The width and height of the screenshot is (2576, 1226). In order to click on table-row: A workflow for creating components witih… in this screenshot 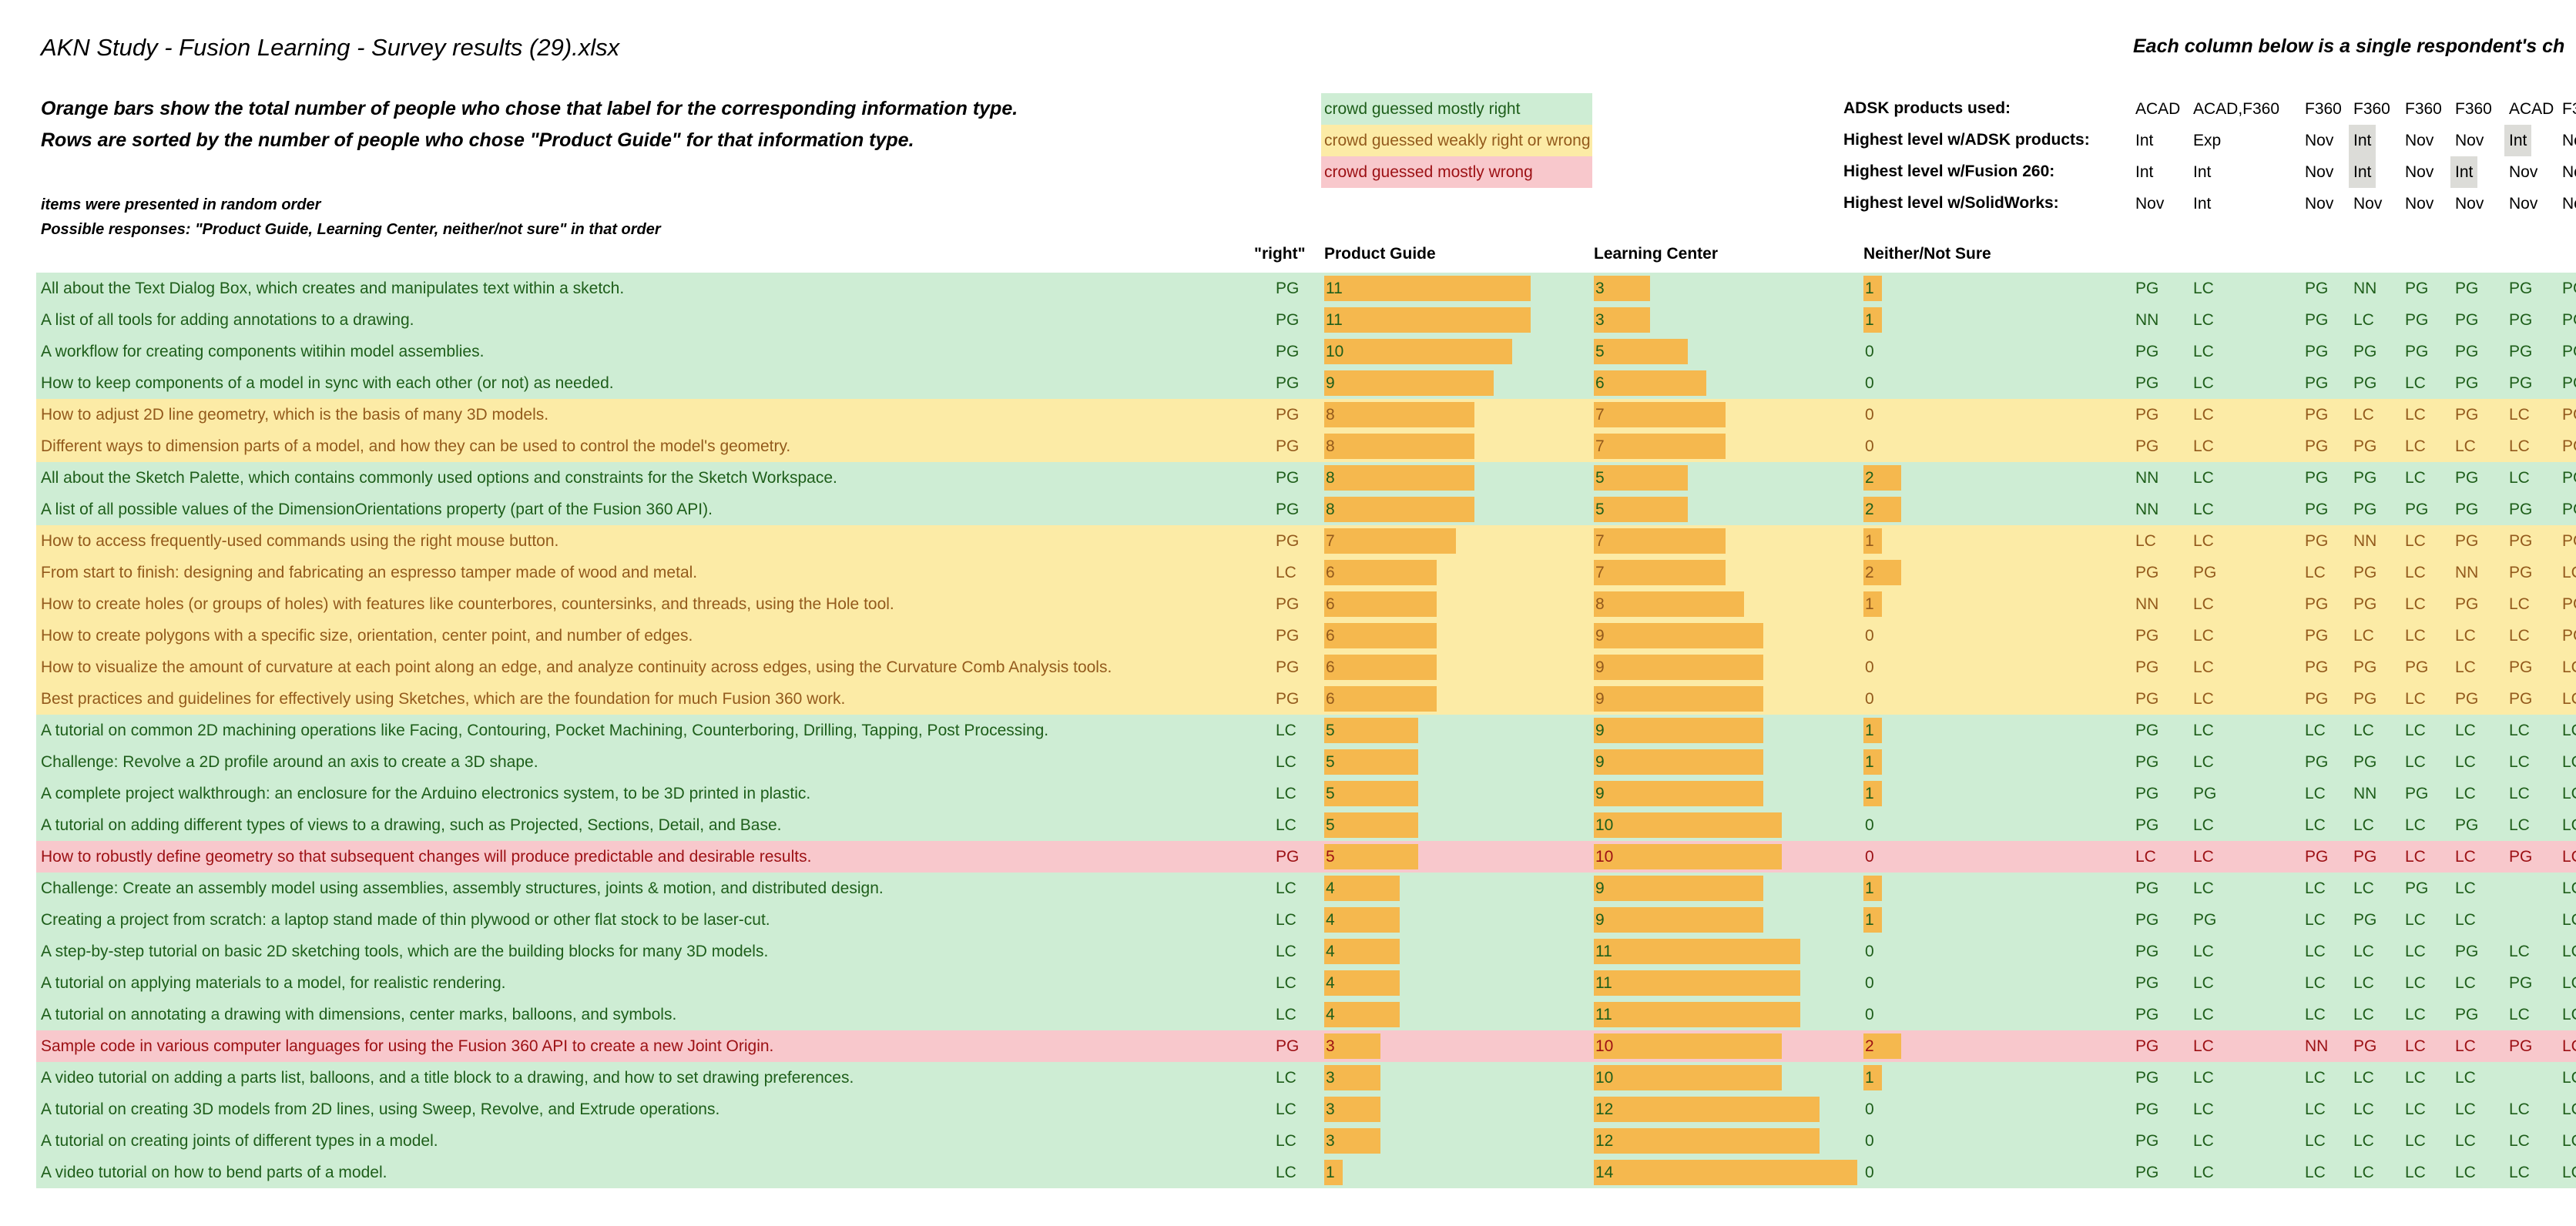, I will do `click(1306, 351)`.